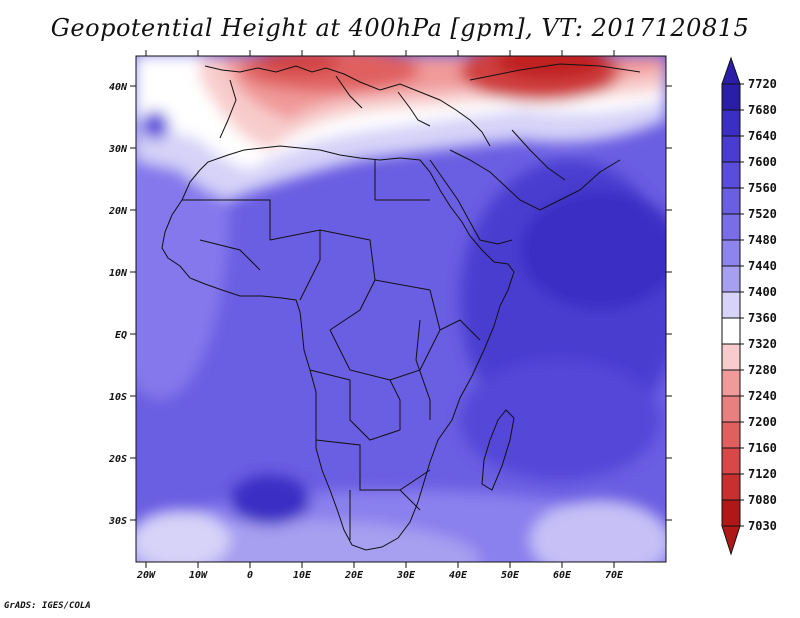  What do you see at coordinates (117, 521) in the screenshot?
I see `lat-tick-label: 30S` at bounding box center [117, 521].